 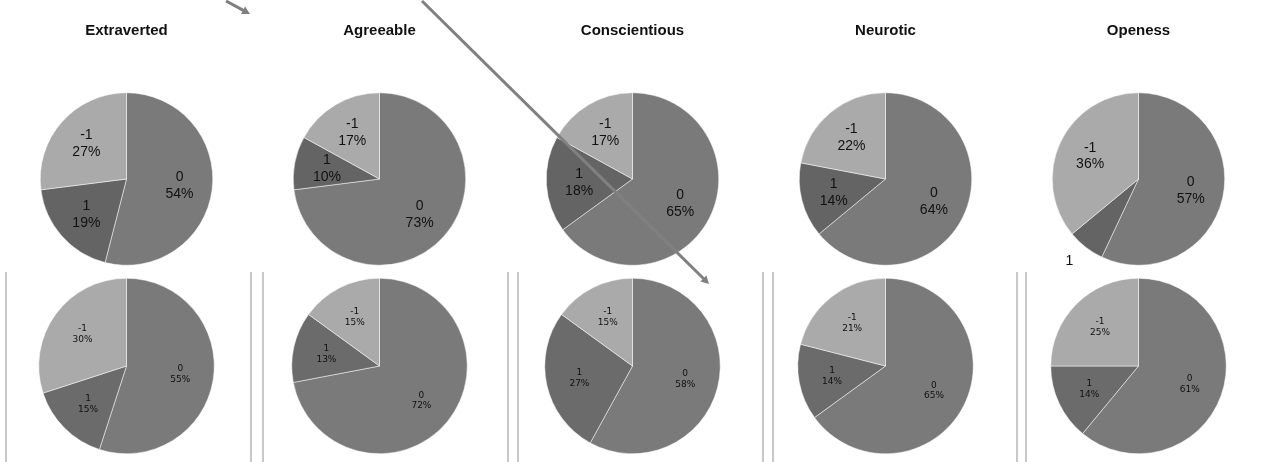 I want to click on data-label: 18%, so click(x=579, y=189).